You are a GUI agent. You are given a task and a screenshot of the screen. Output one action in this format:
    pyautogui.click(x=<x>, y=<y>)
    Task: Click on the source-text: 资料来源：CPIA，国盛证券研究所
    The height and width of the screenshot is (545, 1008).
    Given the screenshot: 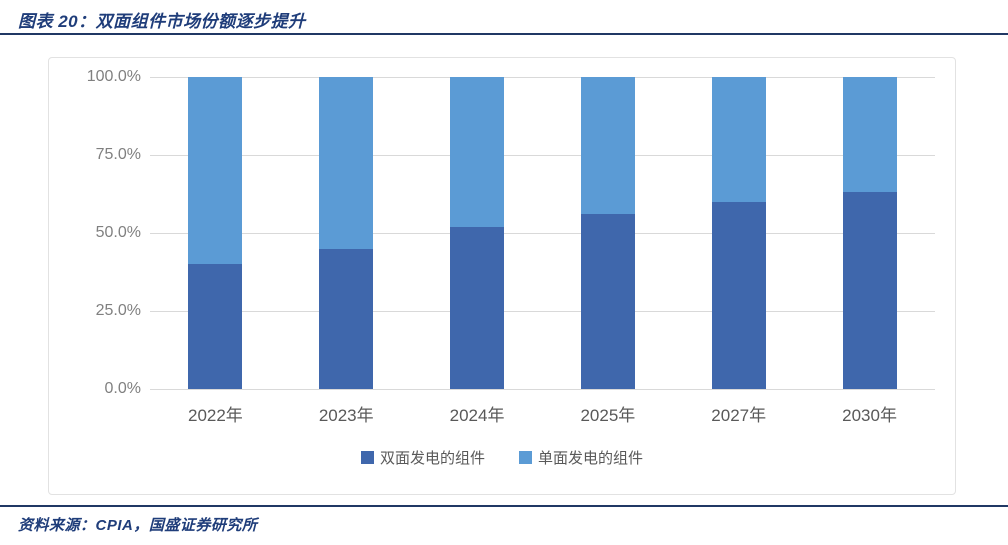 What is the action you would take?
    pyautogui.click(x=138, y=525)
    